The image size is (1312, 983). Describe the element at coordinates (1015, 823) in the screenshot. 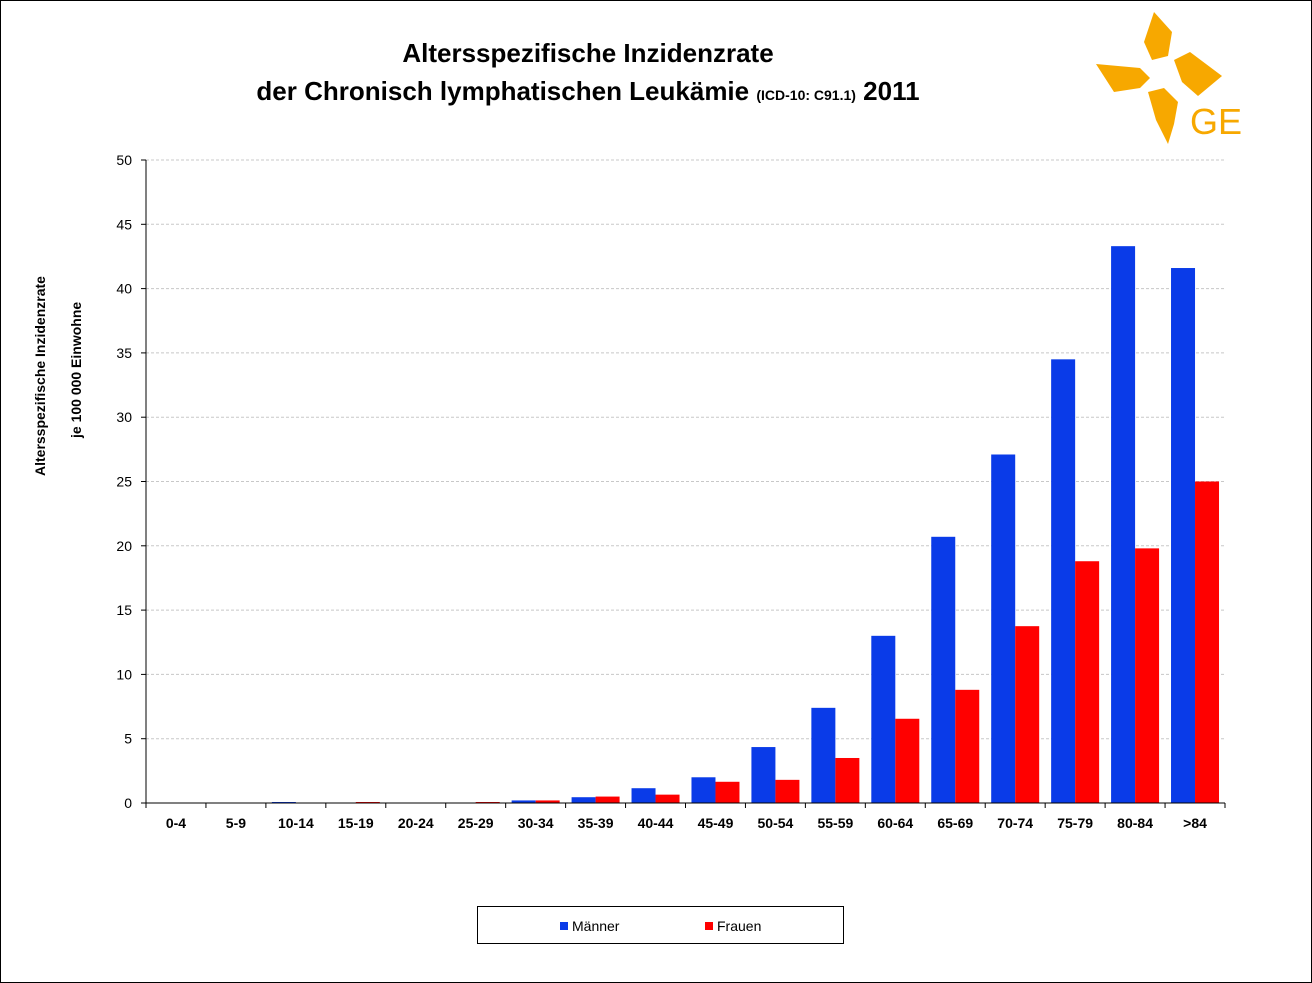

I see `x-tick-label: 70-74` at that location.